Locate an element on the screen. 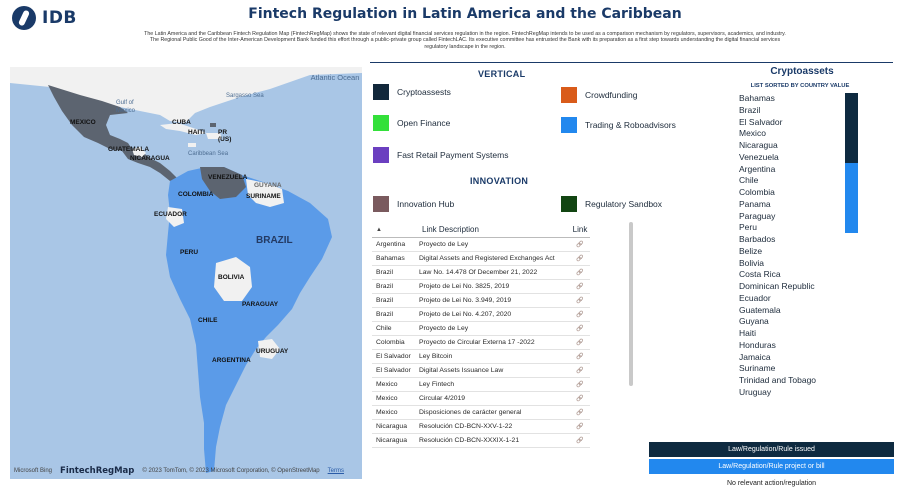  crypto-country-item: El Salvador is located at coordinates (761, 121).